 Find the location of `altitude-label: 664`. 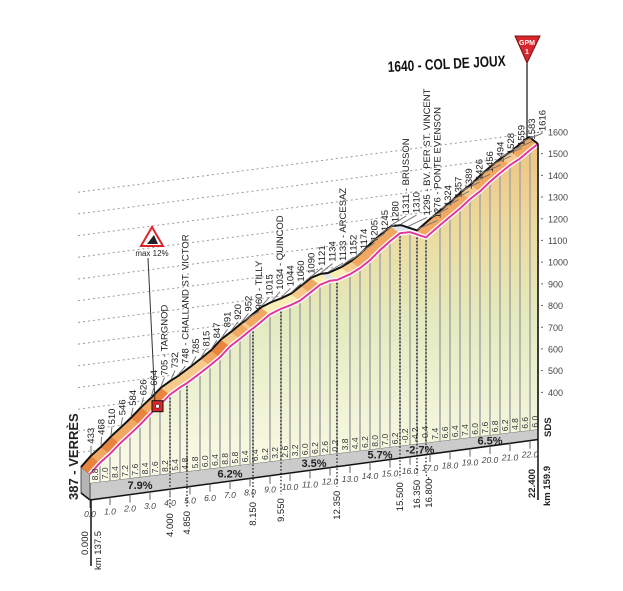

altitude-label: 664 is located at coordinates (154, 378).